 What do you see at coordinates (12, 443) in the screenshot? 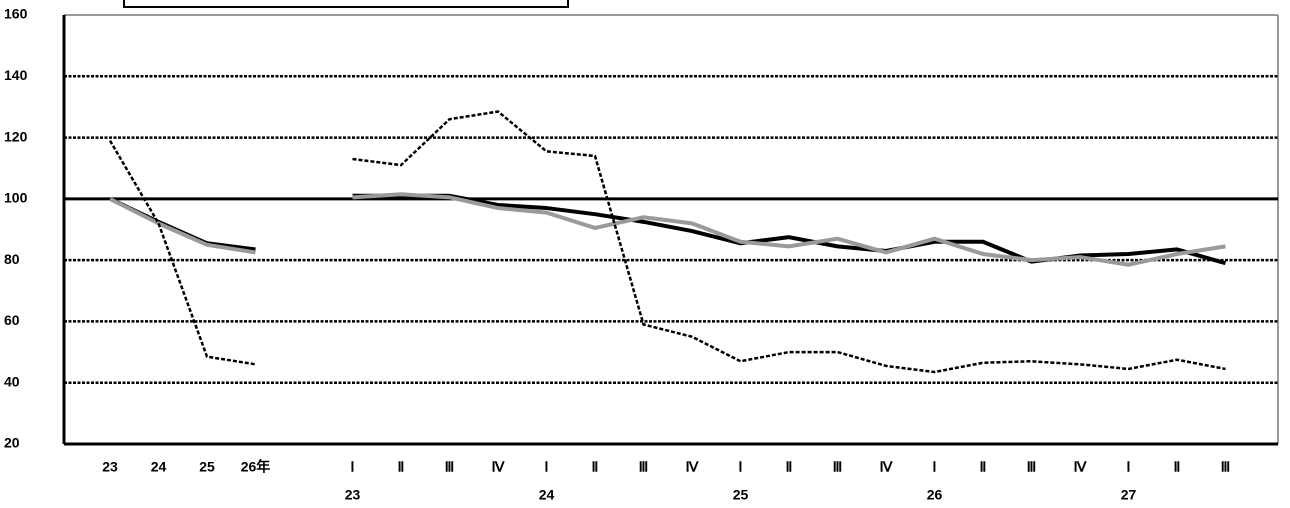
I see `y-tick-label: 20` at bounding box center [12, 443].